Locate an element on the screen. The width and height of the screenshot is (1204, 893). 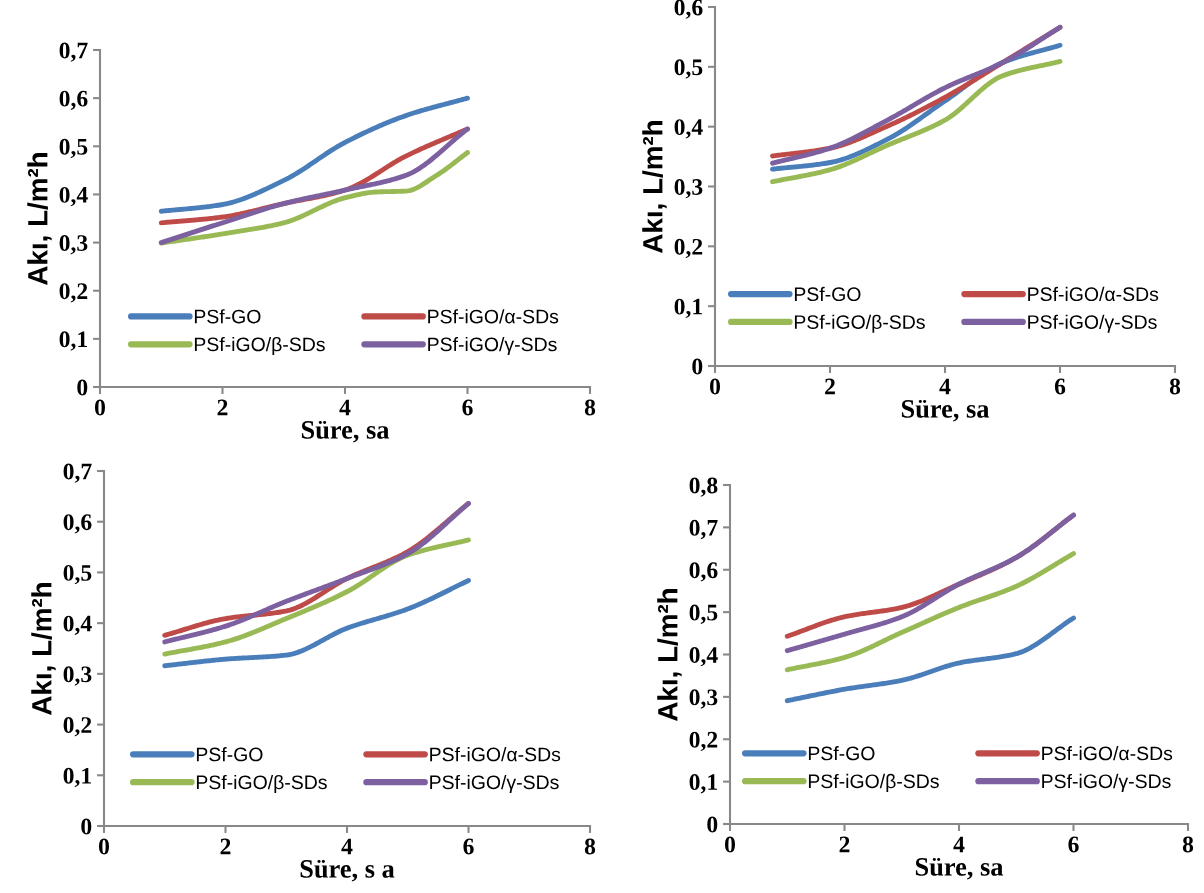
y-tick-label: 0,8 is located at coordinates (703, 487).